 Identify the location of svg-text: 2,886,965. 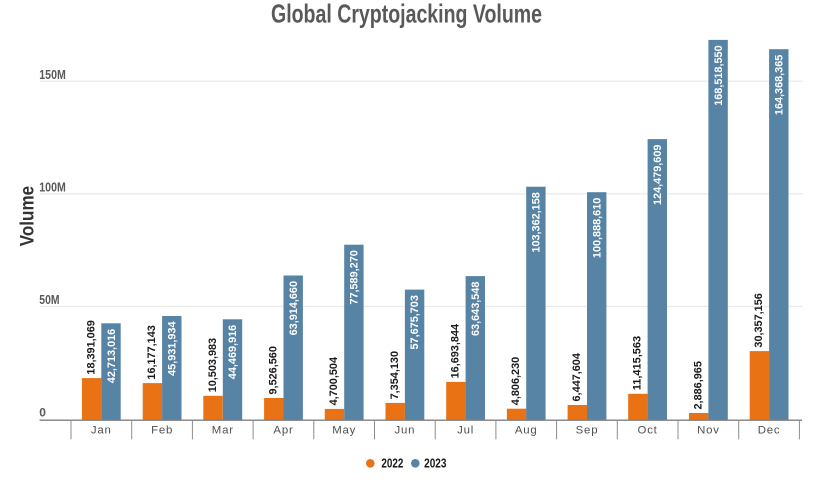
(698, 385).